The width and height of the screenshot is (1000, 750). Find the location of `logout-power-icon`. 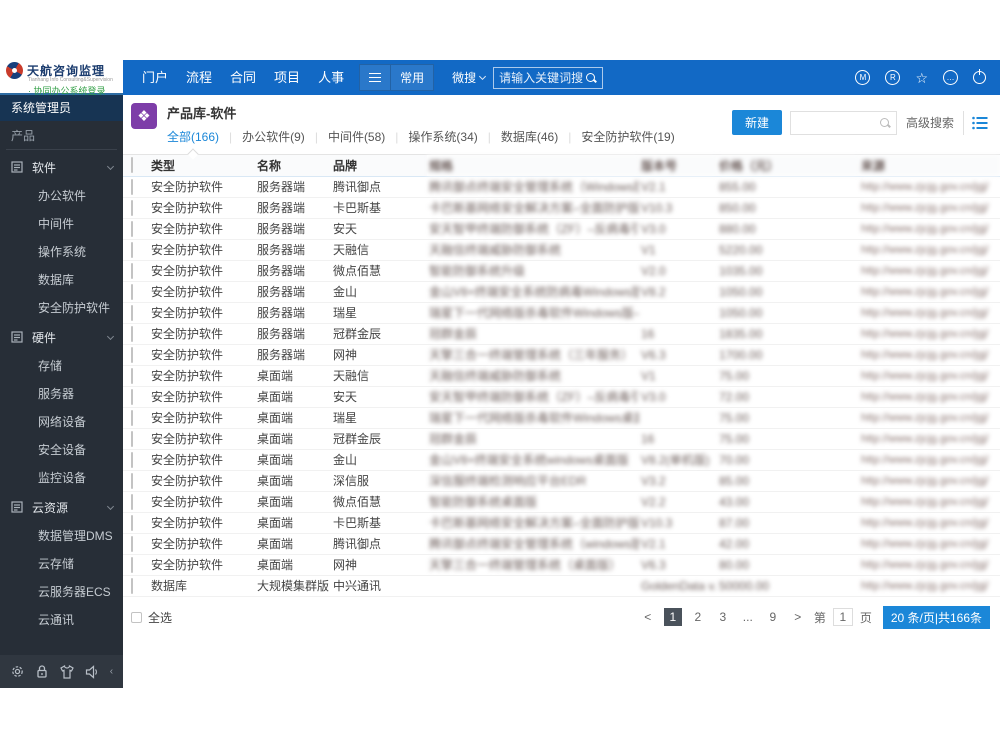

logout-power-icon is located at coordinates (979, 76).